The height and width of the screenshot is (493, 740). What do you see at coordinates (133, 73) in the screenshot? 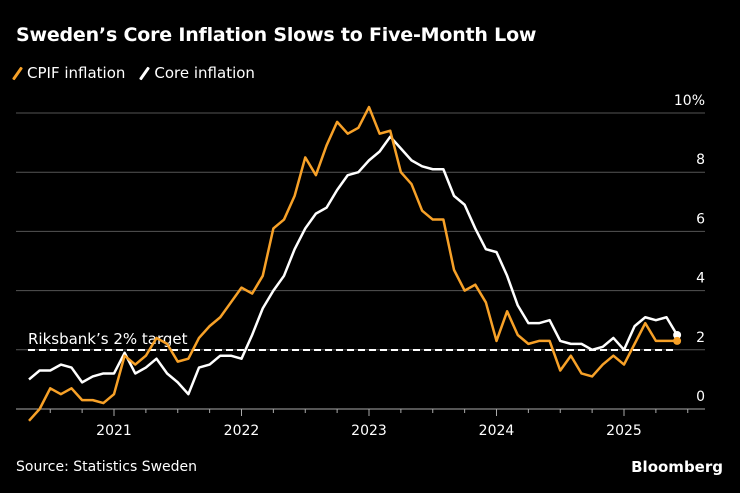
I see `legend: CPIF inflation Core inflation` at bounding box center [133, 73].